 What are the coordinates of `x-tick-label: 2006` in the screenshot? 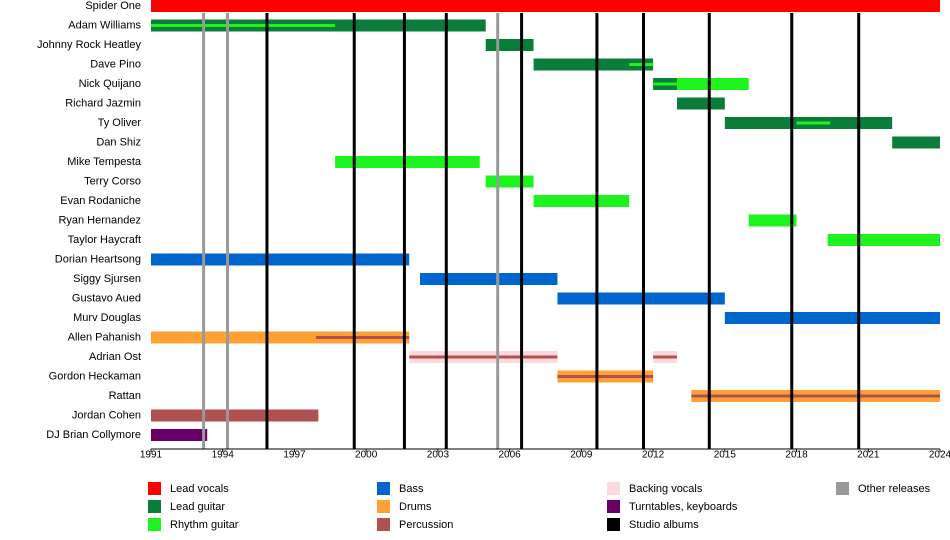 It's located at (510, 455).